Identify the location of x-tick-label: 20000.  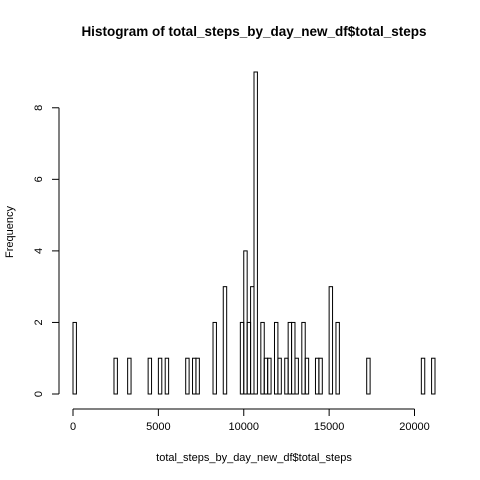
(414, 427).